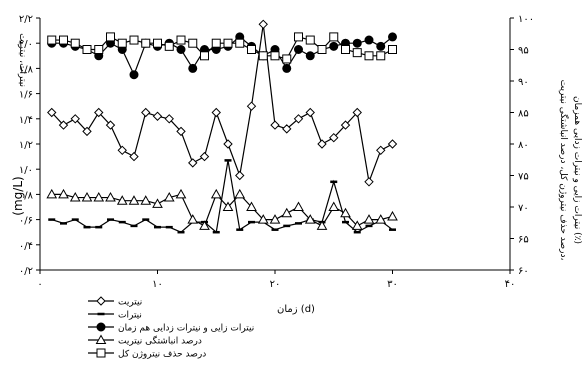  I want to click on y-left-tick-label: ۰/۲, so click(26, 271).